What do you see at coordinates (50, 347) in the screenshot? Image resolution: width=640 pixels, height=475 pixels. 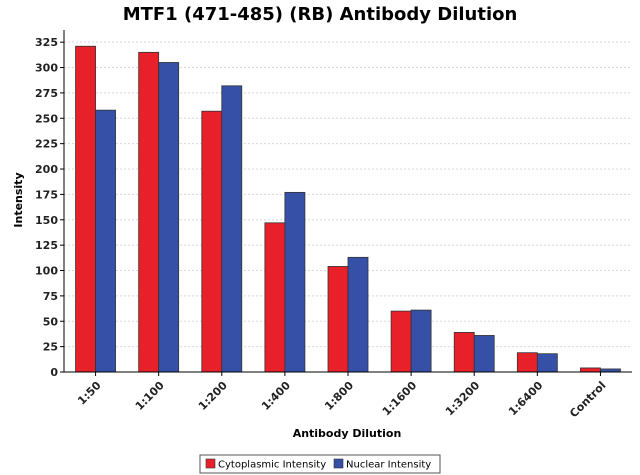 I see `y-tick-label: 25` at bounding box center [50, 347].